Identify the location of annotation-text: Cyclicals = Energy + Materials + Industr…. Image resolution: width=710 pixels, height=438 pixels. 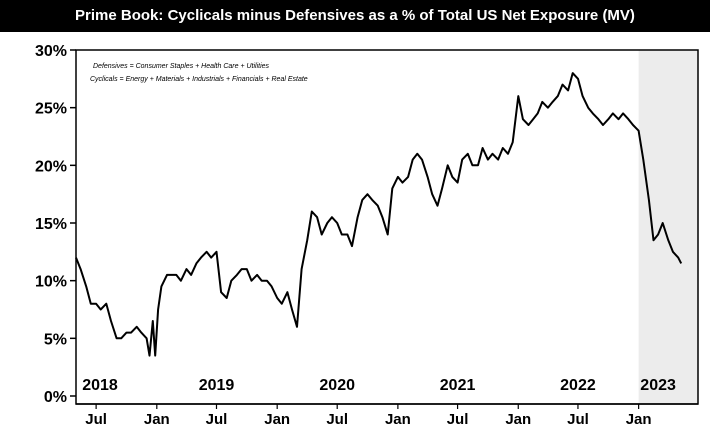
(199, 79).